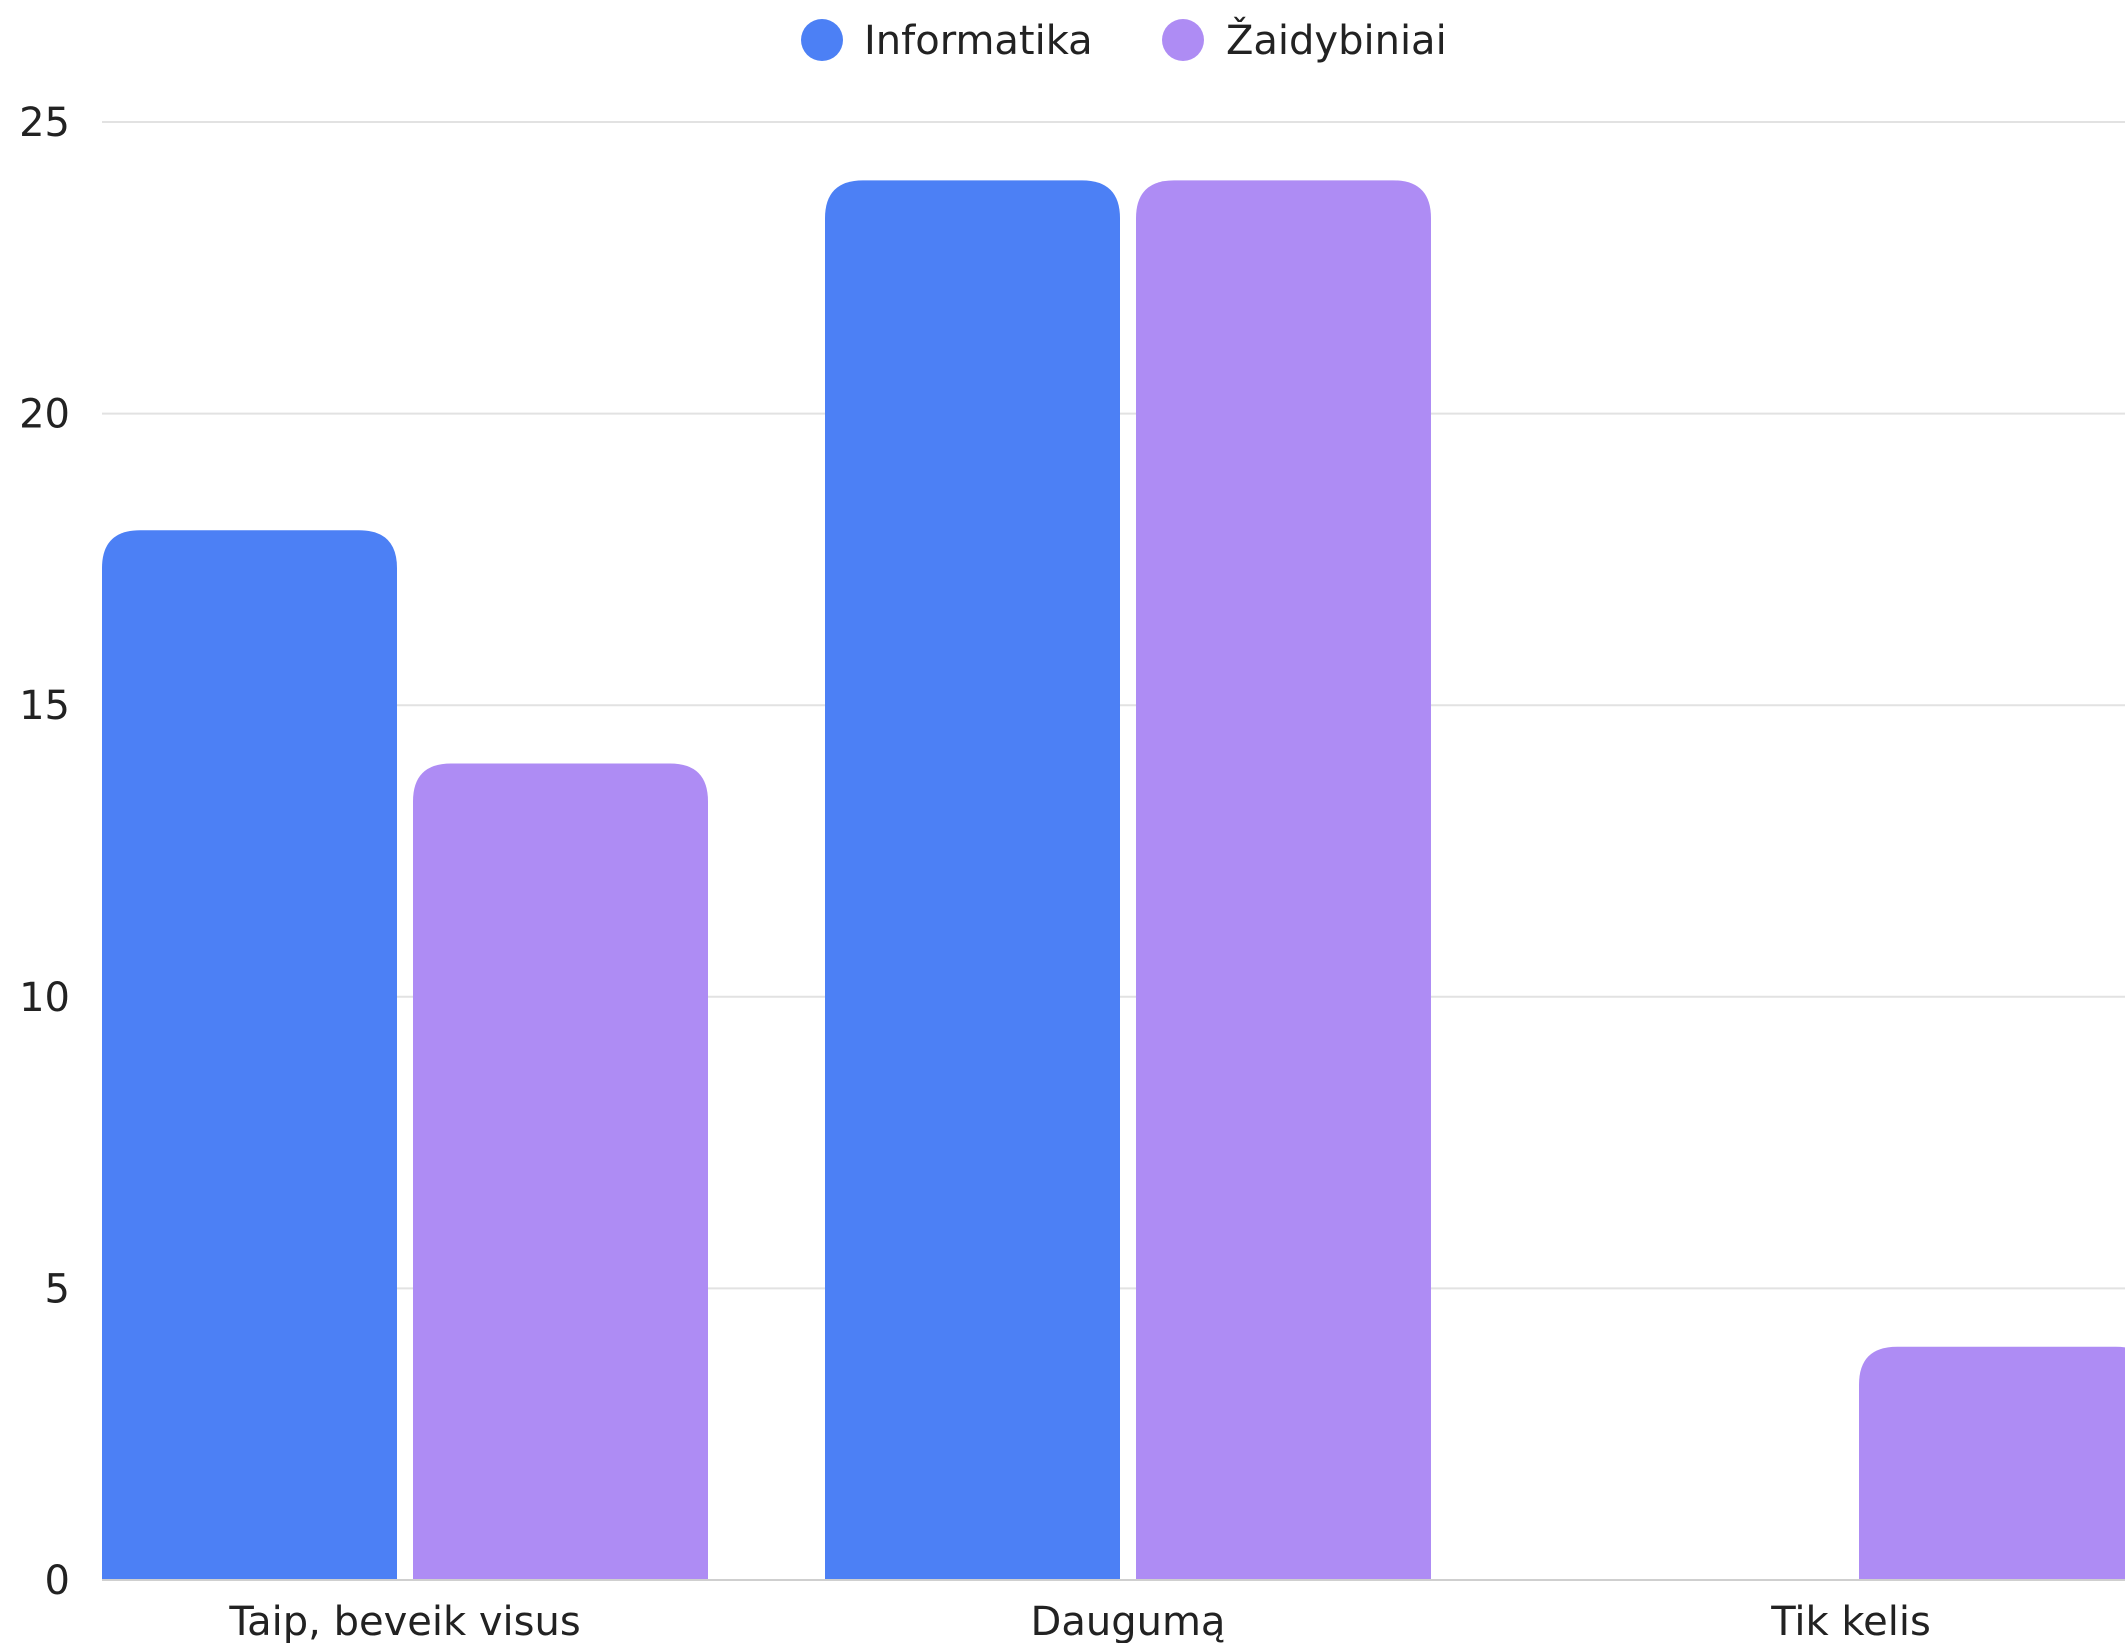 This screenshot has width=2125, height=1643. Describe the element at coordinates (560, 1171) in the screenshot. I see `bar--aidybiniai-0` at that location.